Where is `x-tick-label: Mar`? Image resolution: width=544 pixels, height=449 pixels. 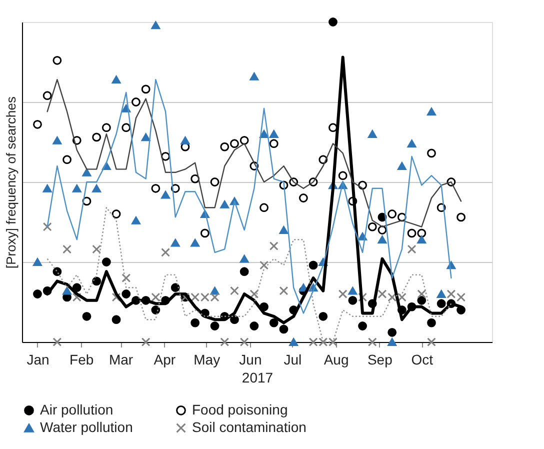
x-tick-label: Mar is located at coordinates (121, 360).